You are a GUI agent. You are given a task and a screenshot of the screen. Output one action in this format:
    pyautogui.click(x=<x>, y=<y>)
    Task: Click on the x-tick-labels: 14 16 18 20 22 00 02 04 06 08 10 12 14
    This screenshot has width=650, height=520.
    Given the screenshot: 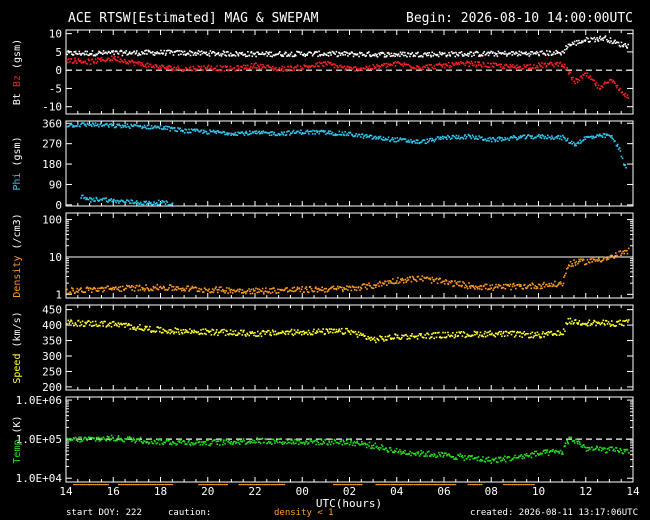 What is the action you would take?
    pyautogui.click(x=349, y=491)
    